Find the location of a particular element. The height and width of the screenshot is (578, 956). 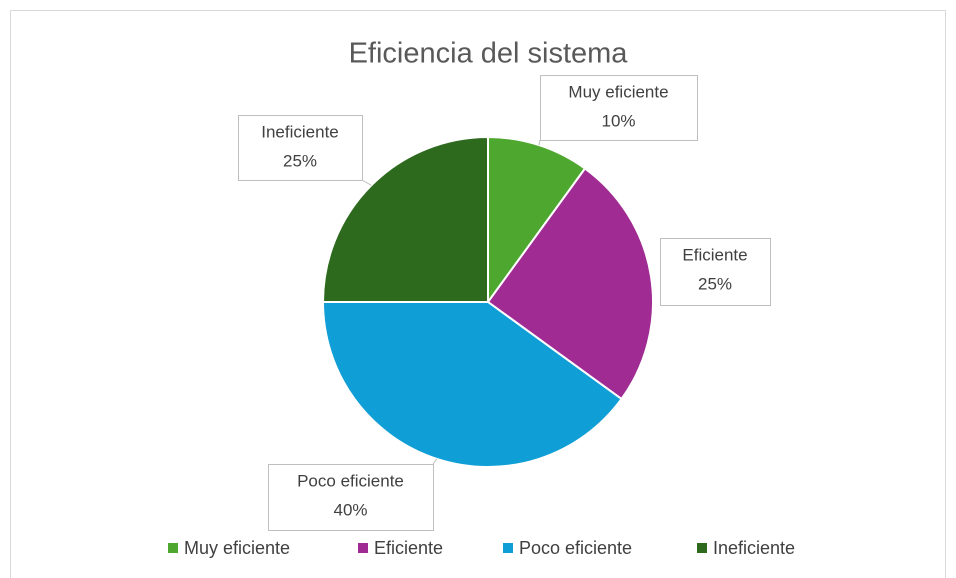

legend-label: Ineficiente is located at coordinates (754, 548).